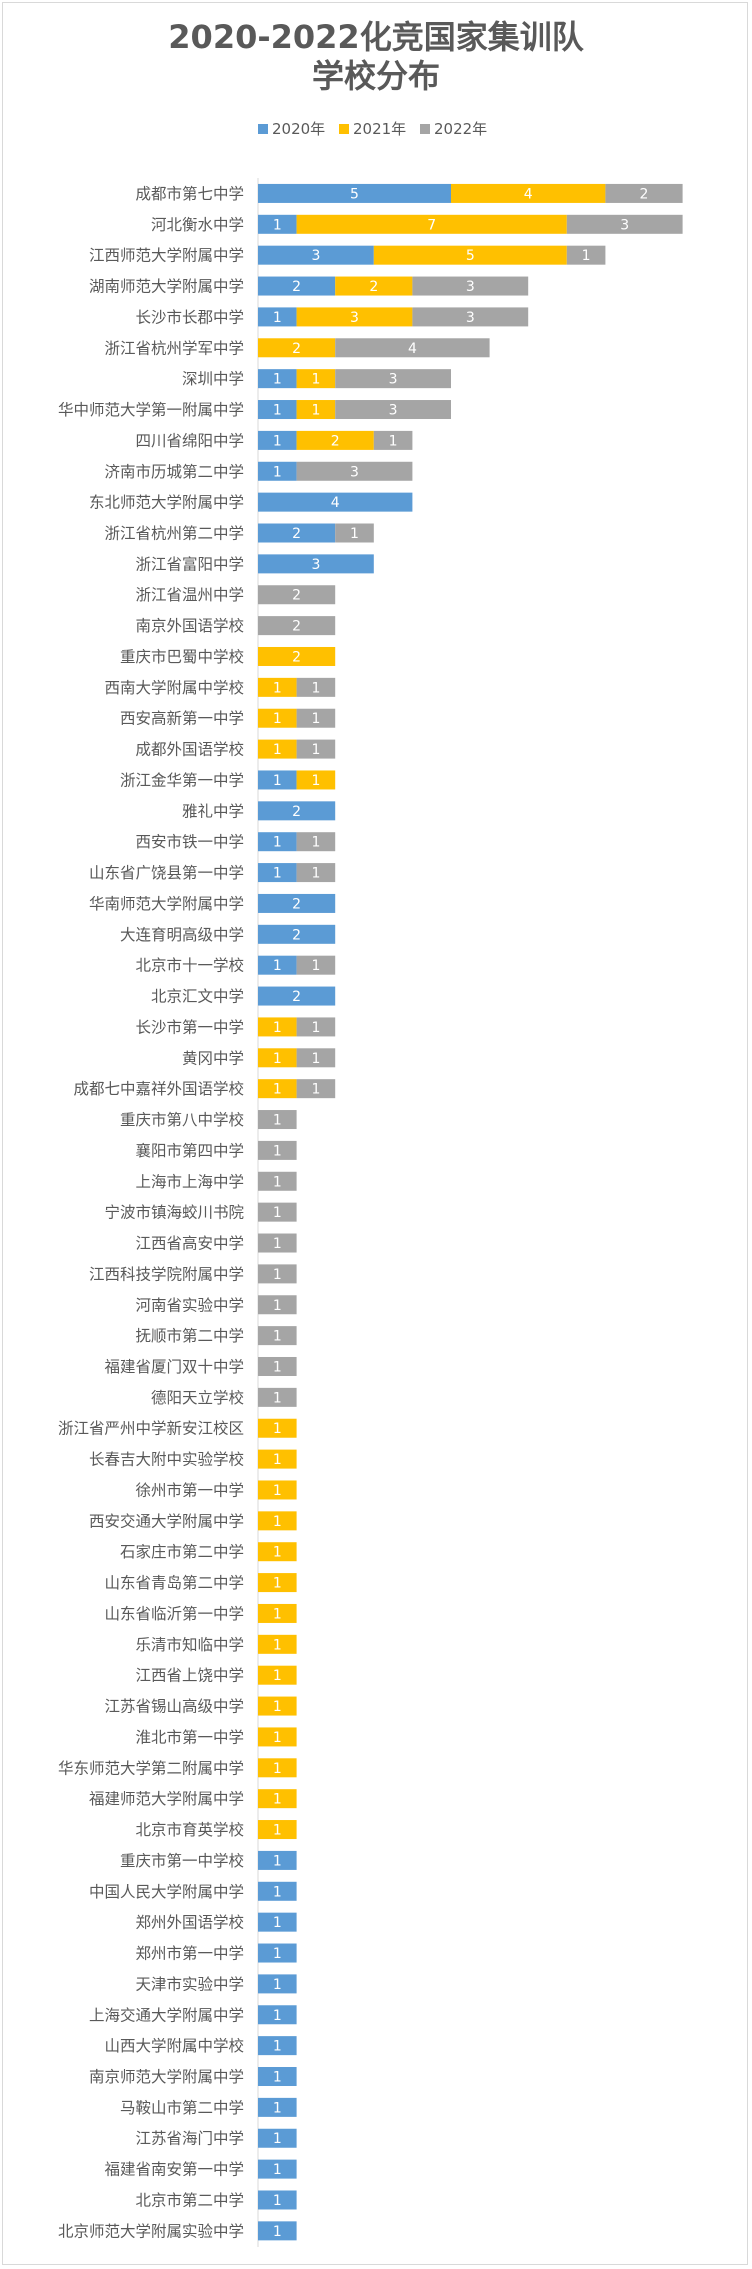  Describe the element at coordinates (189, 842) in the screenshot. I see `category-label: 西安市铁一中学` at that location.